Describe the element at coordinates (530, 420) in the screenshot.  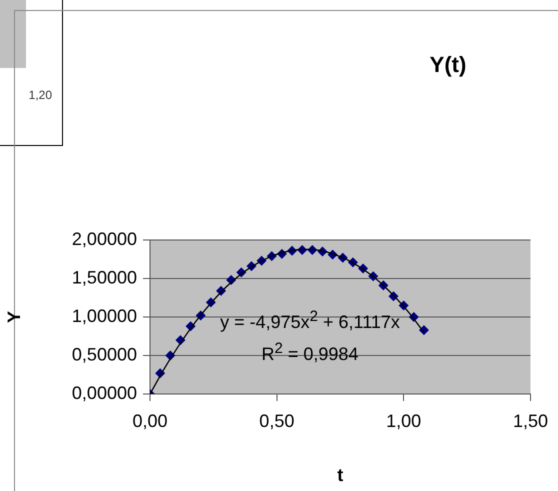
I see `x-tick-label: 1,50` at that location.